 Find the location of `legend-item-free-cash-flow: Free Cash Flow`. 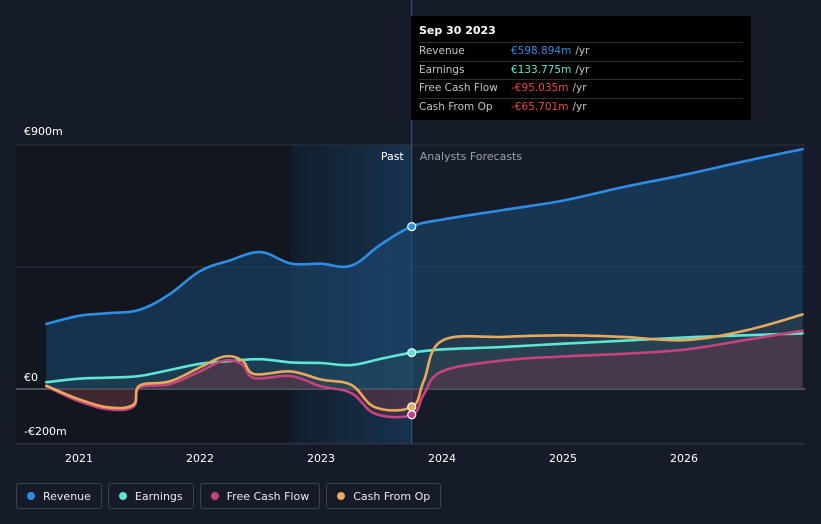

legend-item-free-cash-flow: Free Cash Flow is located at coordinates (260, 496).